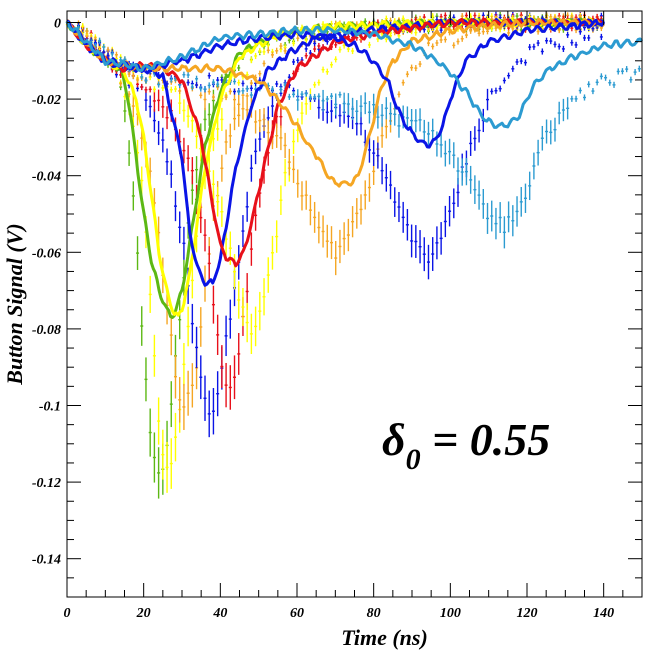 The height and width of the screenshot is (655, 652). I want to click on x-axis-title: Time (ns), so click(384, 637).